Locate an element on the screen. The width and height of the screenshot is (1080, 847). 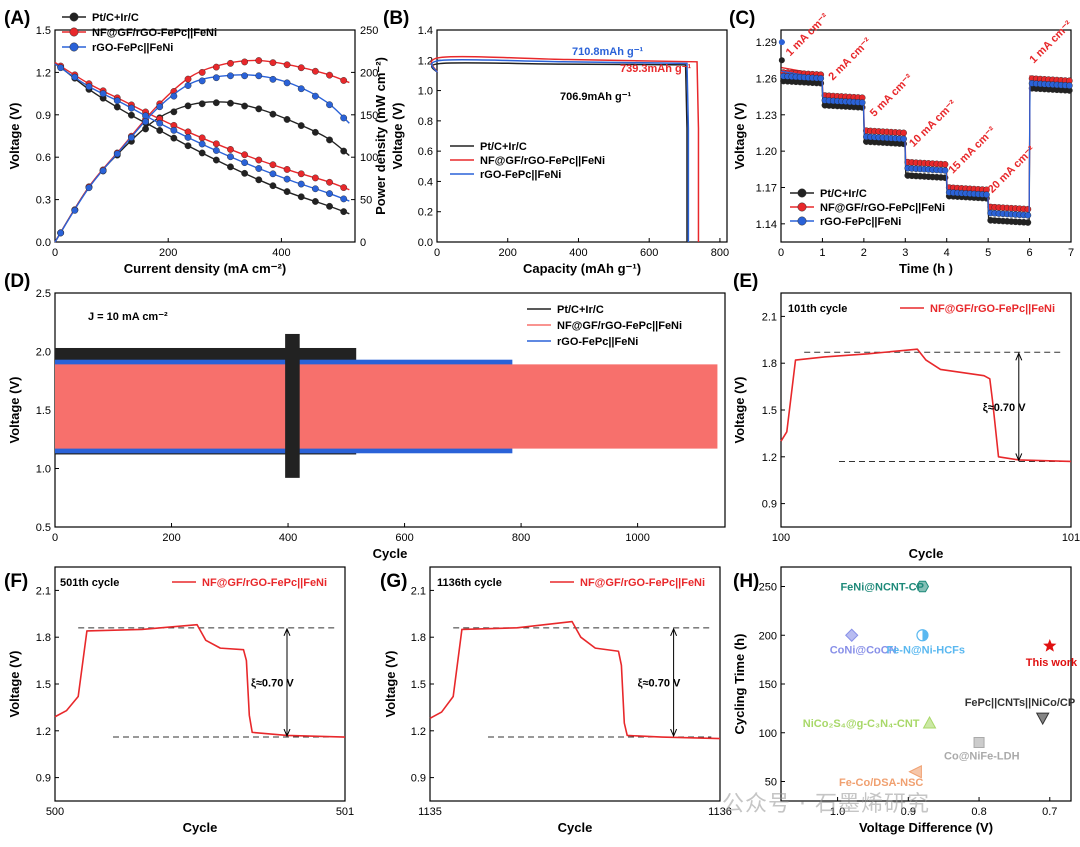
y-tick-label: 0.6 is located at coordinates (43, 158).